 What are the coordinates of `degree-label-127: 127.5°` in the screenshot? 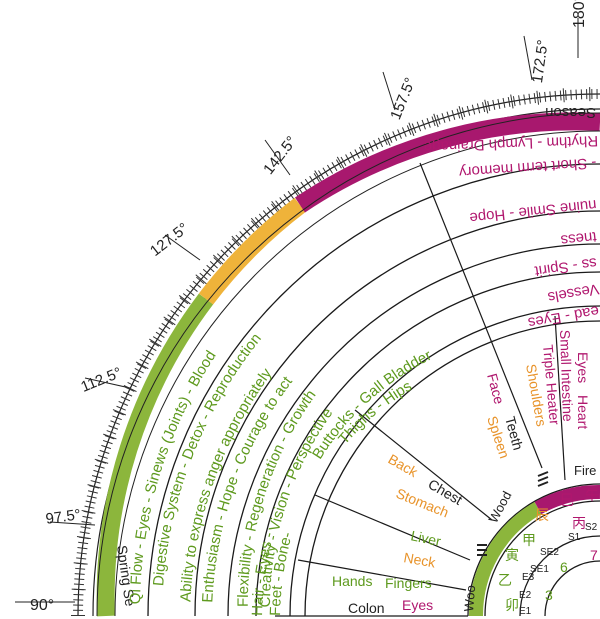 It's located at (169, 240).